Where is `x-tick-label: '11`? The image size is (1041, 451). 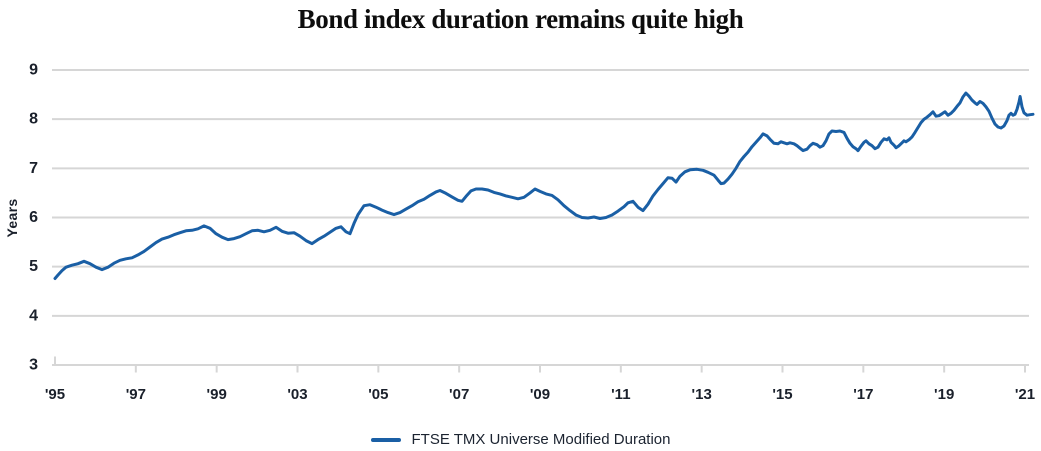
x-tick-label: '11 is located at coordinates (620, 394).